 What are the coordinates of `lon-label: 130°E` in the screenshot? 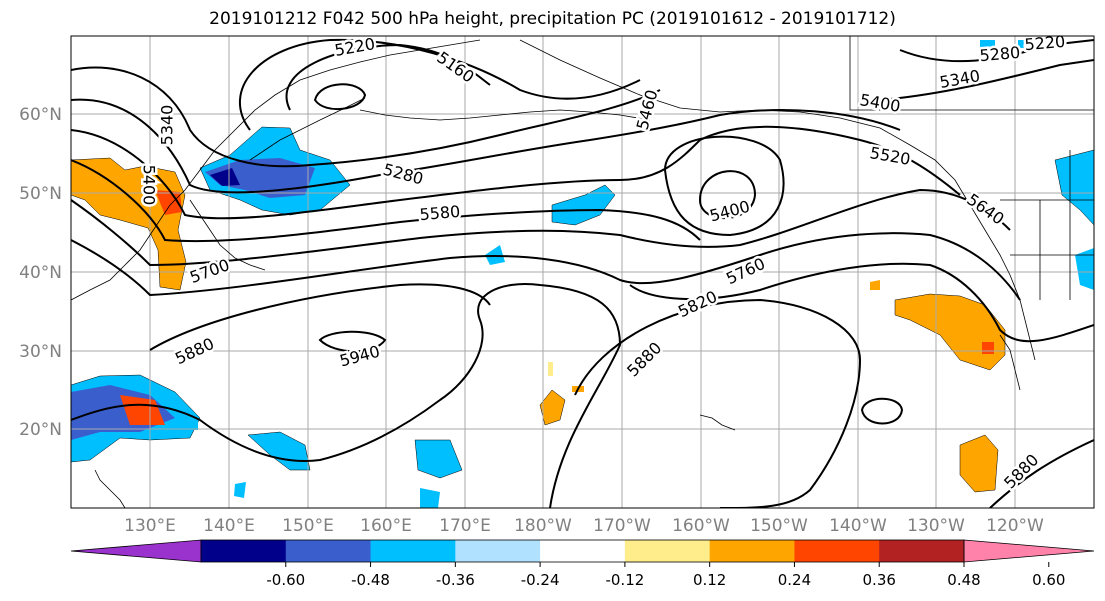 It's located at (150, 526).